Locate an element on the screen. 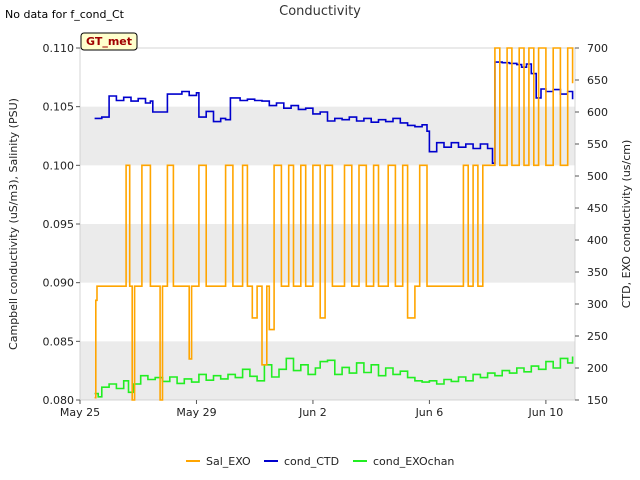 The image size is (640, 480). legend-label: Sal_EXO is located at coordinates (228, 461).